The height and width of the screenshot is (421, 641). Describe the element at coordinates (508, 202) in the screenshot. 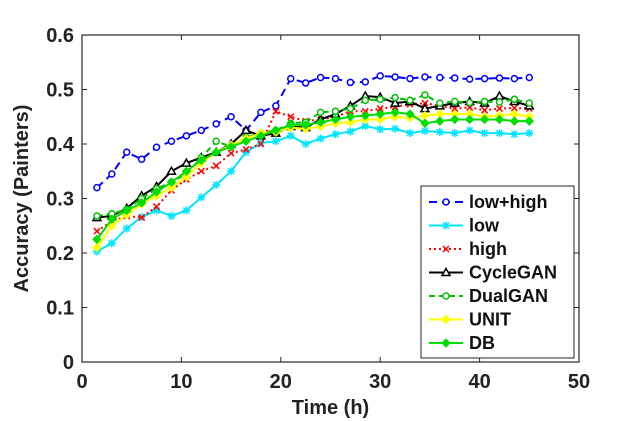

I see `legend-label: low+high` at that location.